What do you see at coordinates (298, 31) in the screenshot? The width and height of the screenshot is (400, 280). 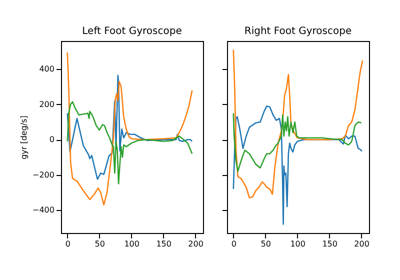 I see `chart-title: Right Foot Gyroscope` at bounding box center [298, 31].